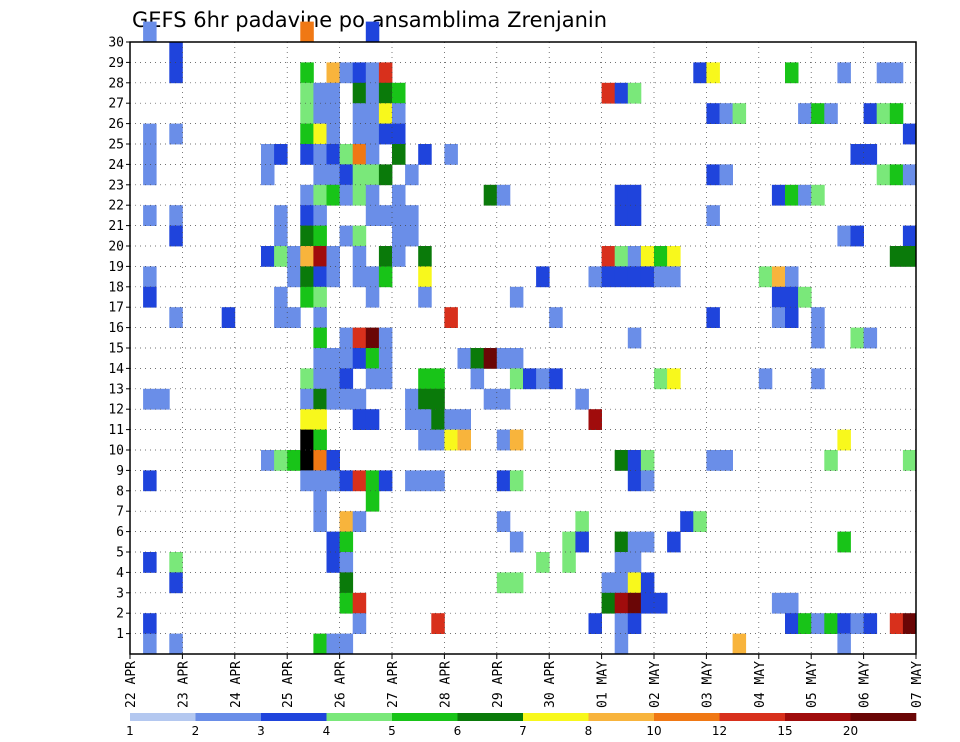 This screenshot has height=742, width=960. Describe the element at coordinates (445, 684) in the screenshot. I see `x-tick-label: 28 APR` at that location.